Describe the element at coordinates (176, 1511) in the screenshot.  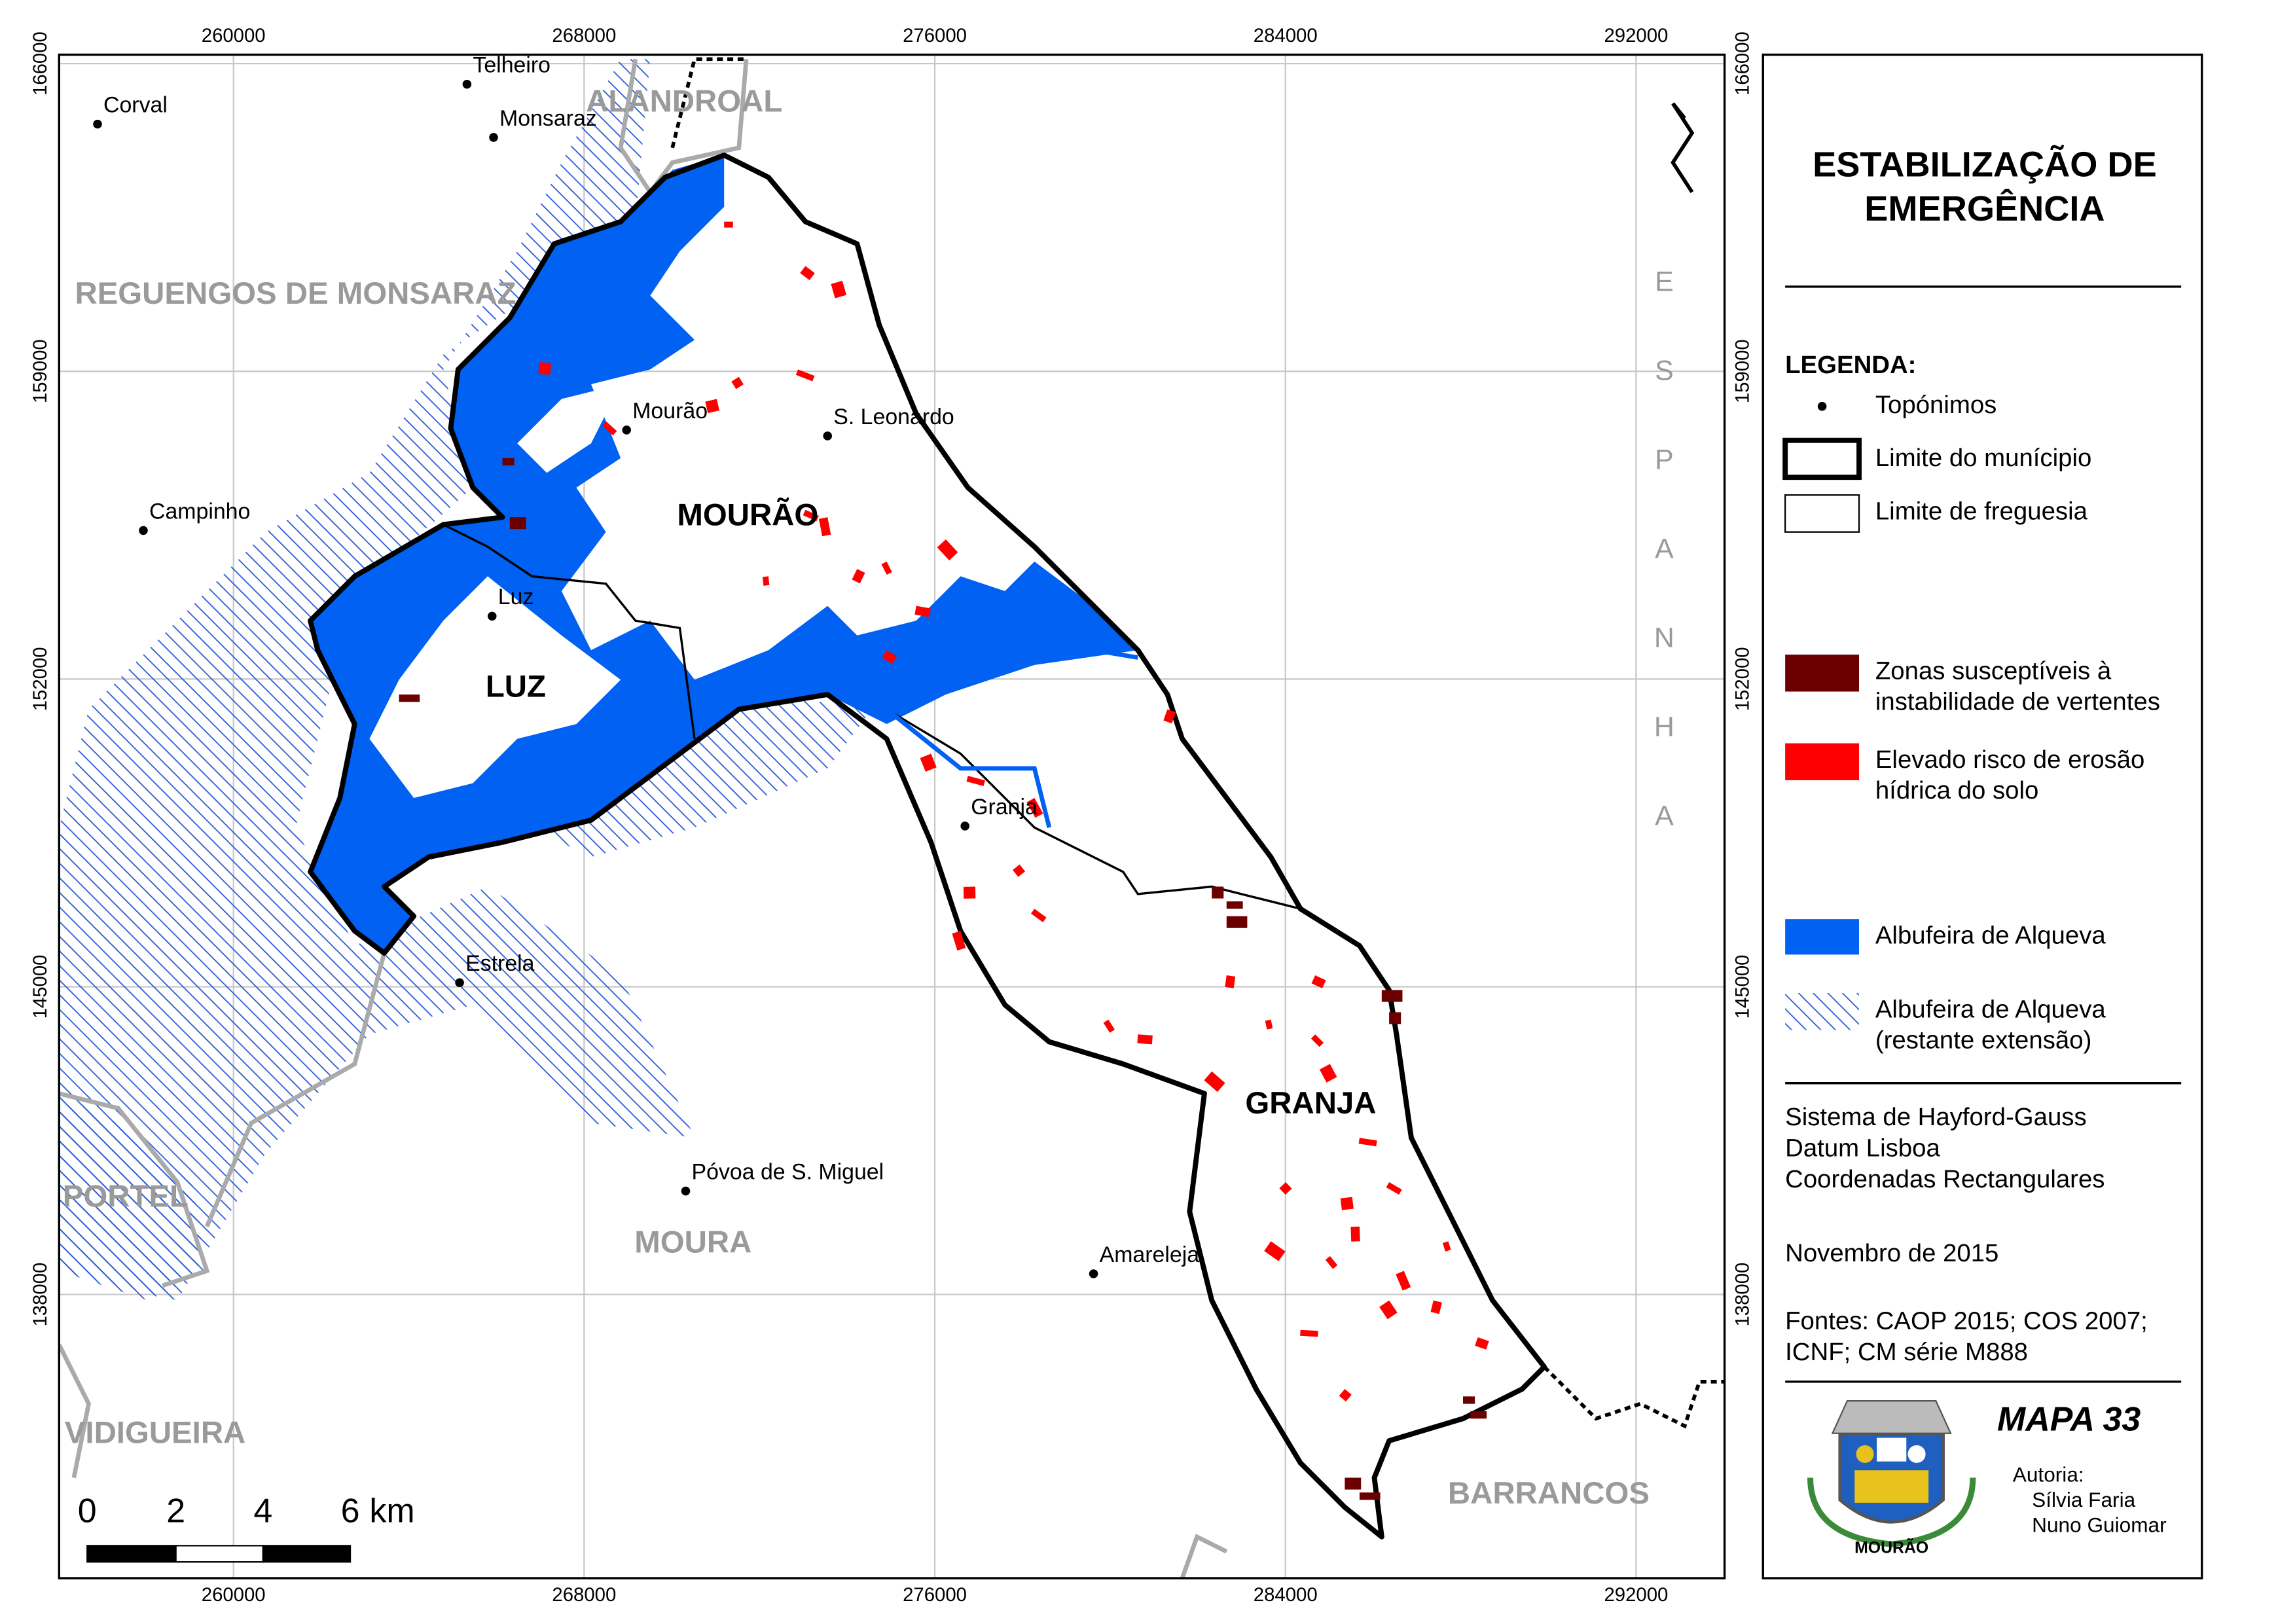
I see `scale-label: 2` at that location.